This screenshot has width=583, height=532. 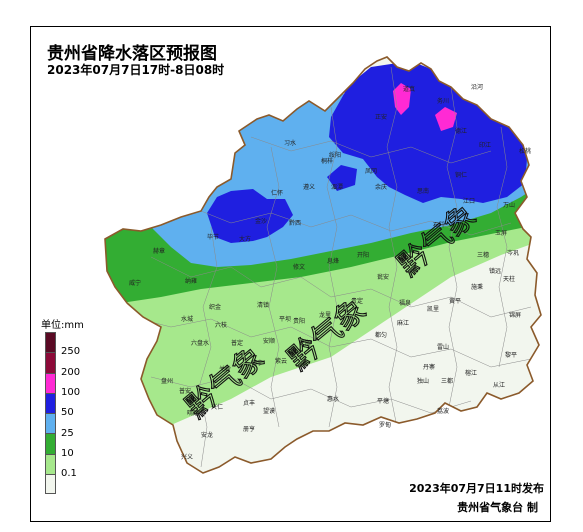 What do you see at coordinates (67, 453) in the screenshot?
I see `legend-level-label: 10` at bounding box center [67, 453].